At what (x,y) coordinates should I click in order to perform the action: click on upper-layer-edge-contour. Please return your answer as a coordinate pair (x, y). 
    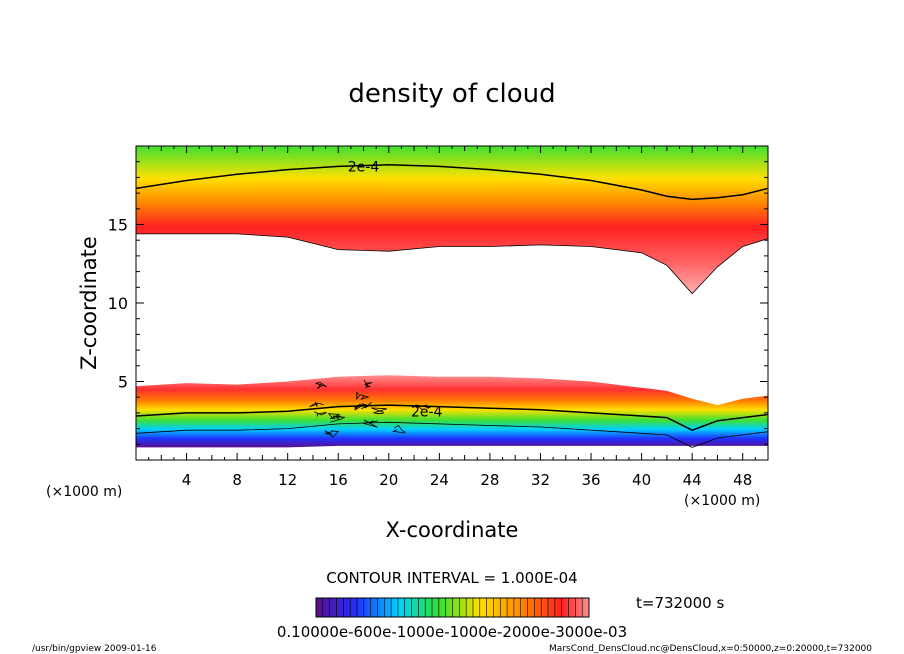
    Looking at the image, I should click on (452, 264).